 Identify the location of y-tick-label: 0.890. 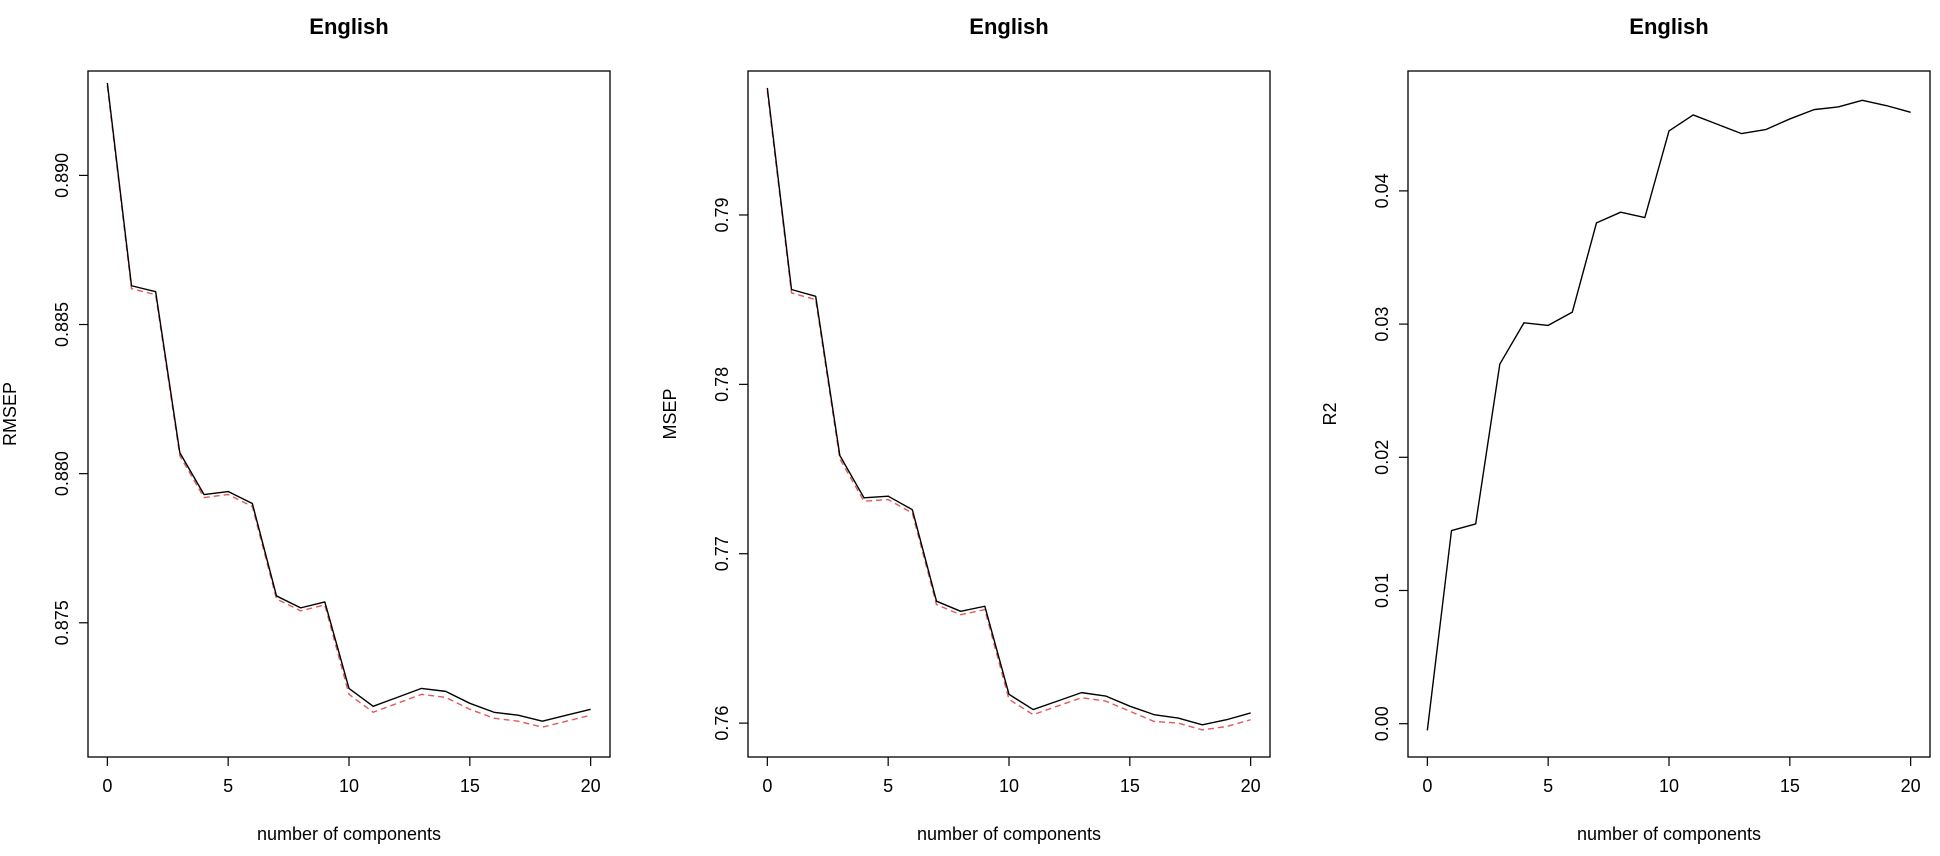
(62, 175).